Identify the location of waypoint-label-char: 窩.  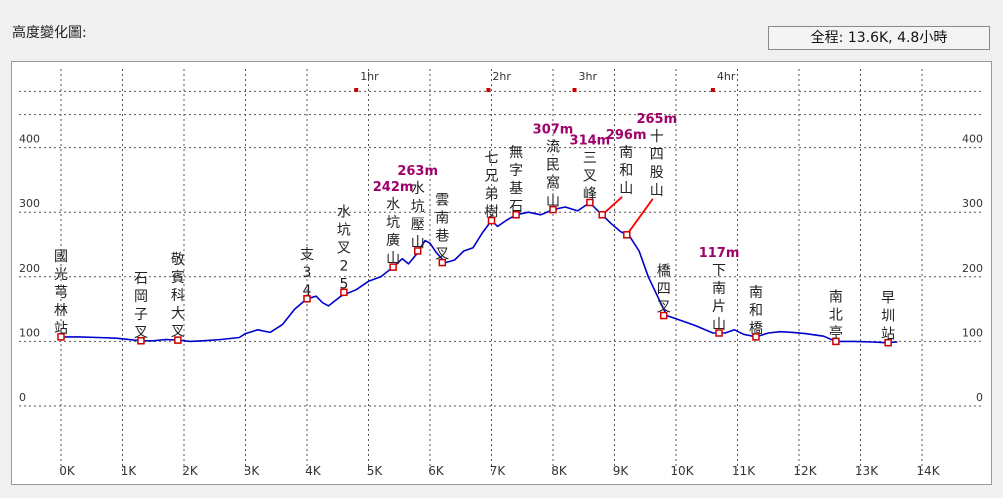
(553, 183).